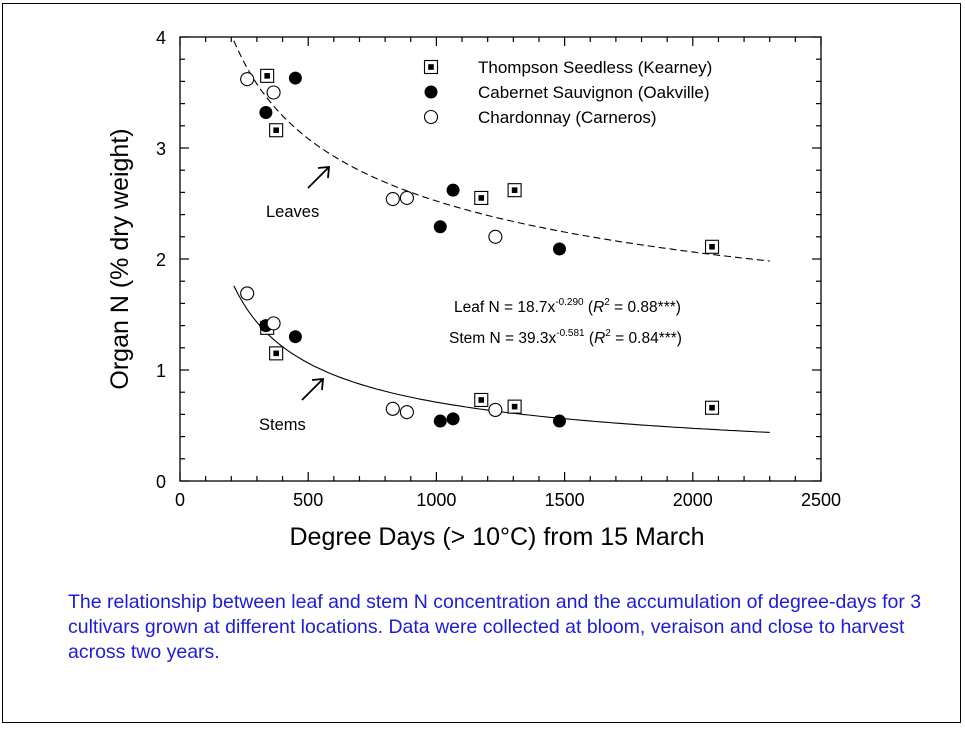 This screenshot has width=965, height=729. What do you see at coordinates (323, 172) in the screenshot?
I see `leaves-arrow-head` at bounding box center [323, 172].